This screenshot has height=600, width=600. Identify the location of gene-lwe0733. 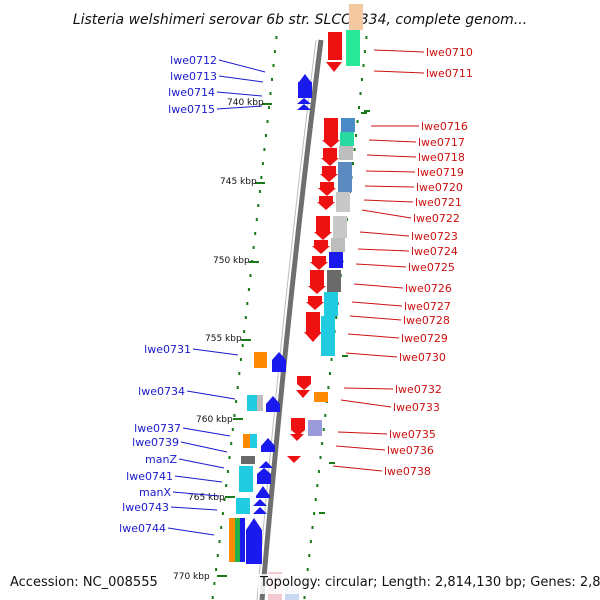
(321, 397).